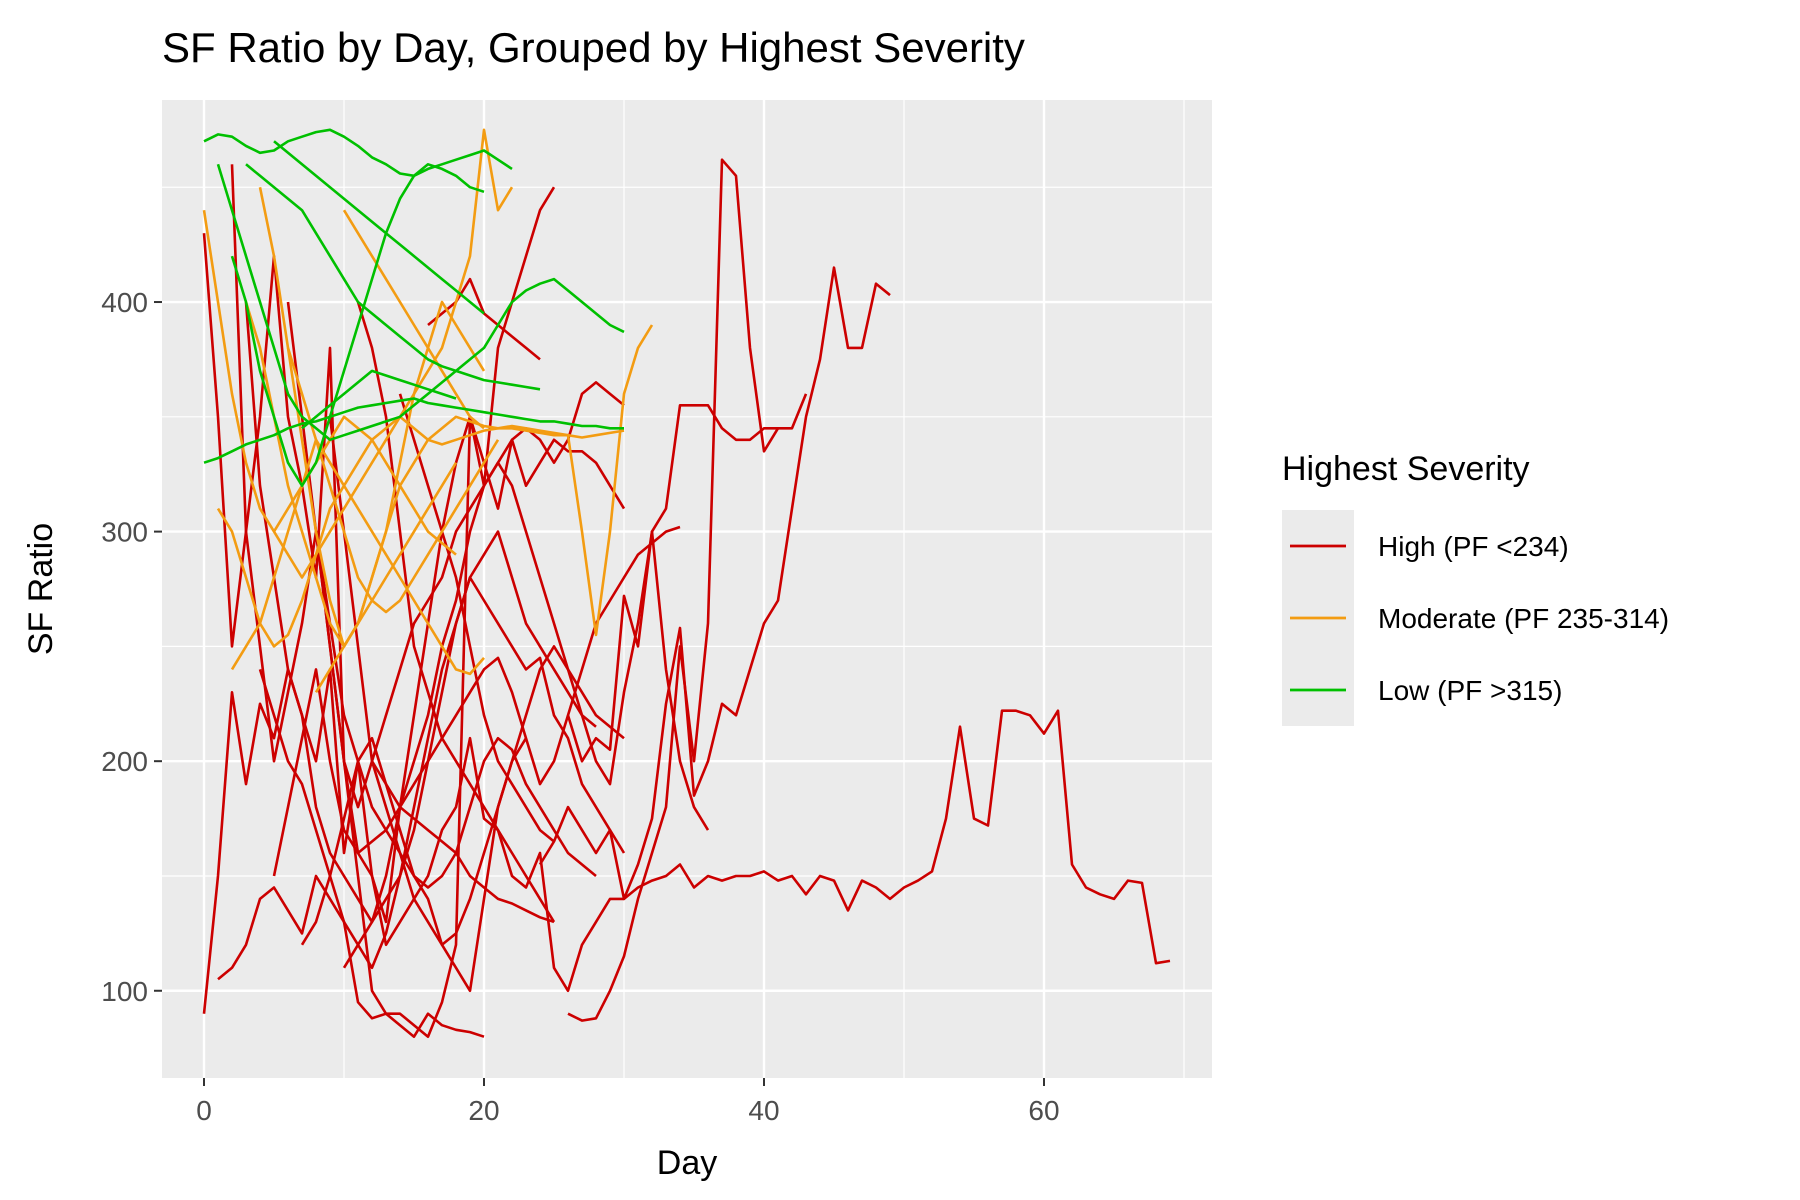  I want to click on y-tick-label: 400, so click(124, 302).